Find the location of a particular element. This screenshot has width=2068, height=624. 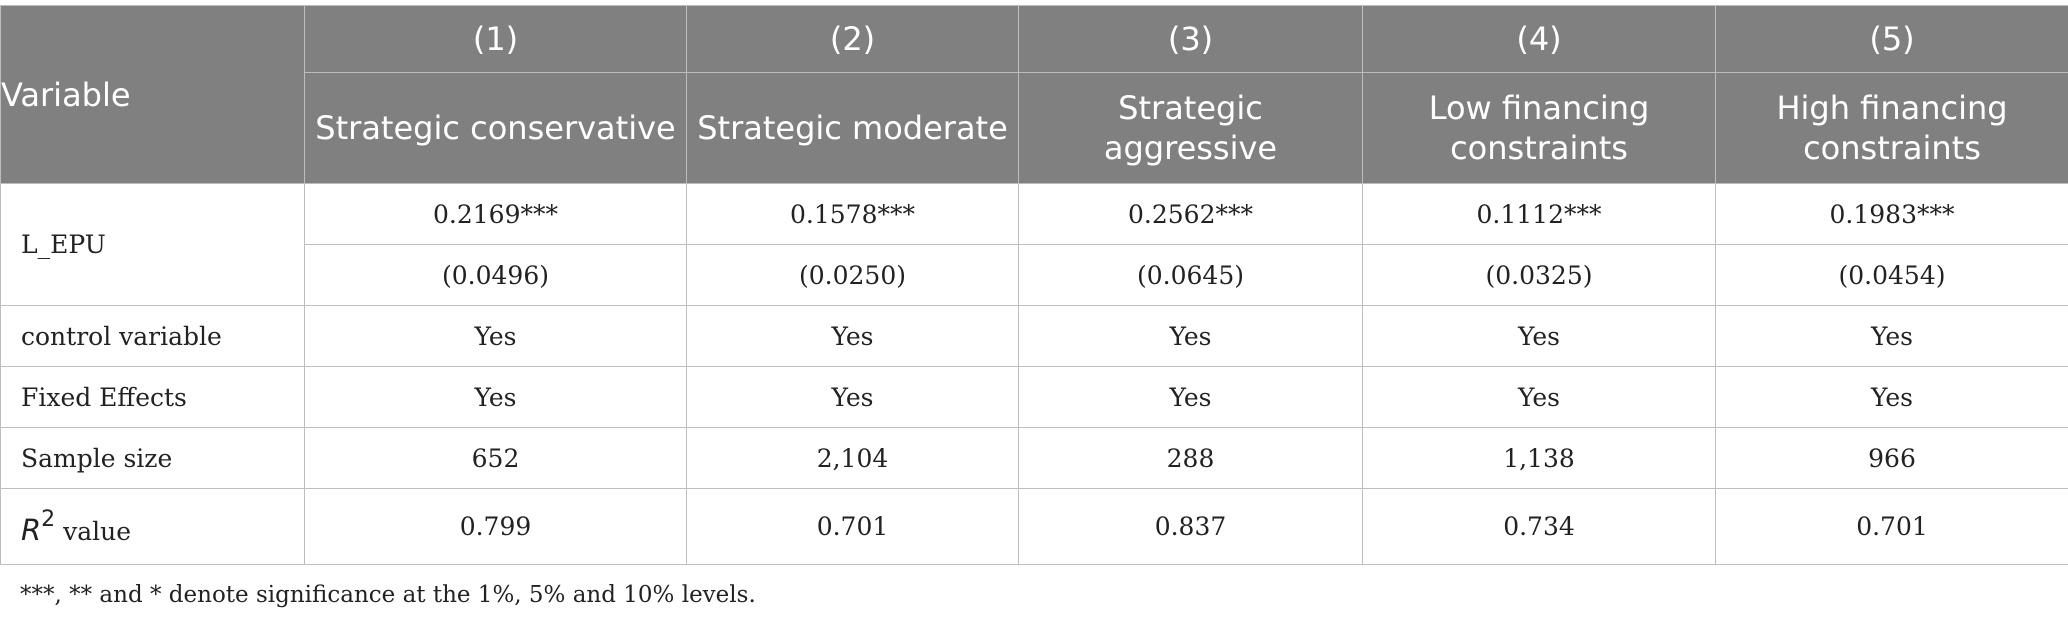

value-cell: 966 is located at coordinates (1891, 458).